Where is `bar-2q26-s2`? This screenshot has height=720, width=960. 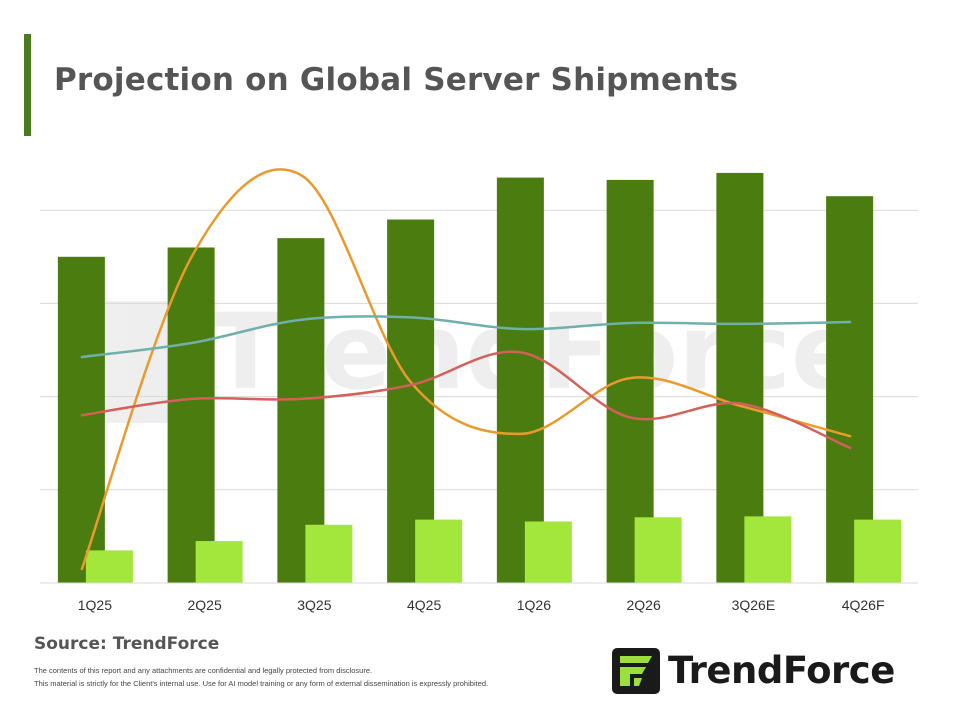
bar-2q26-s2 is located at coordinates (658, 550).